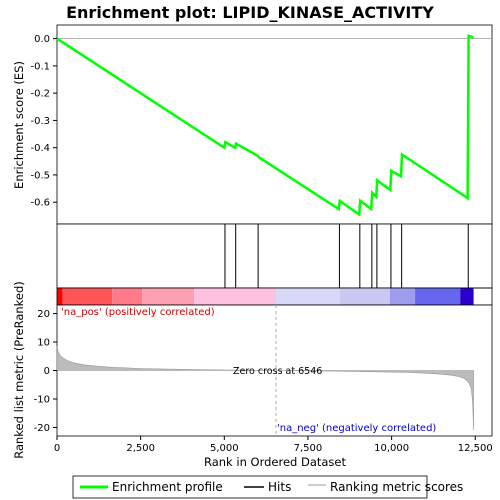  Describe the element at coordinates (224, 448) in the screenshot. I see `x-tick-label: 5,000` at that location.